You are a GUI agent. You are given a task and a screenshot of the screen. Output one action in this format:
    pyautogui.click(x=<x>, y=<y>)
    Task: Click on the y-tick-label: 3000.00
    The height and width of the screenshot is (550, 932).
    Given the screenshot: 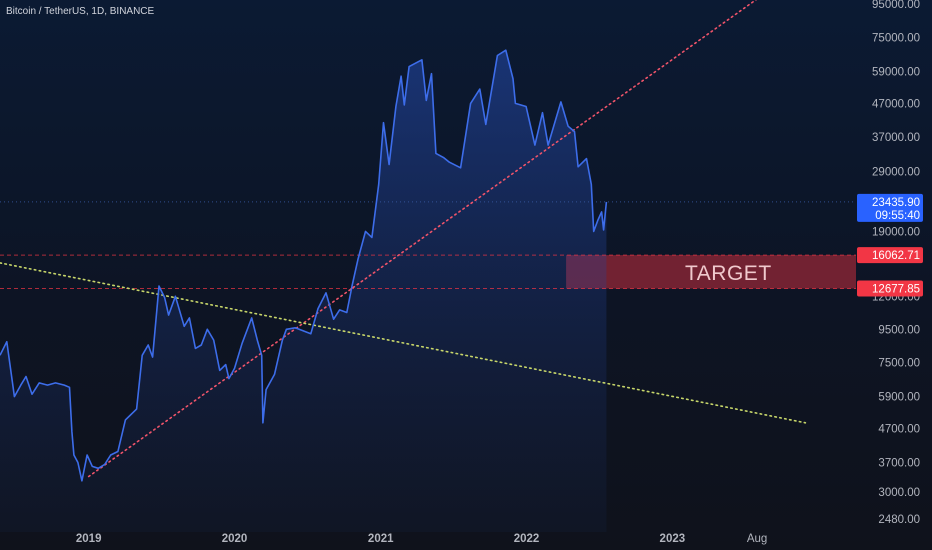 What is the action you would take?
    pyautogui.click(x=899, y=493)
    